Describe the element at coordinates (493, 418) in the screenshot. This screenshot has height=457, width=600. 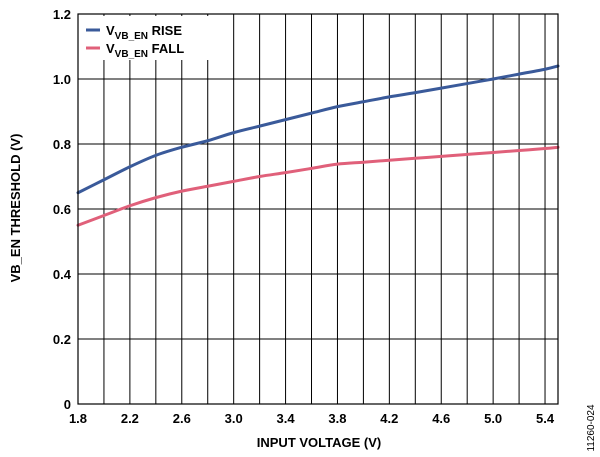
I see `x-tick-label: 5.0` at that location.